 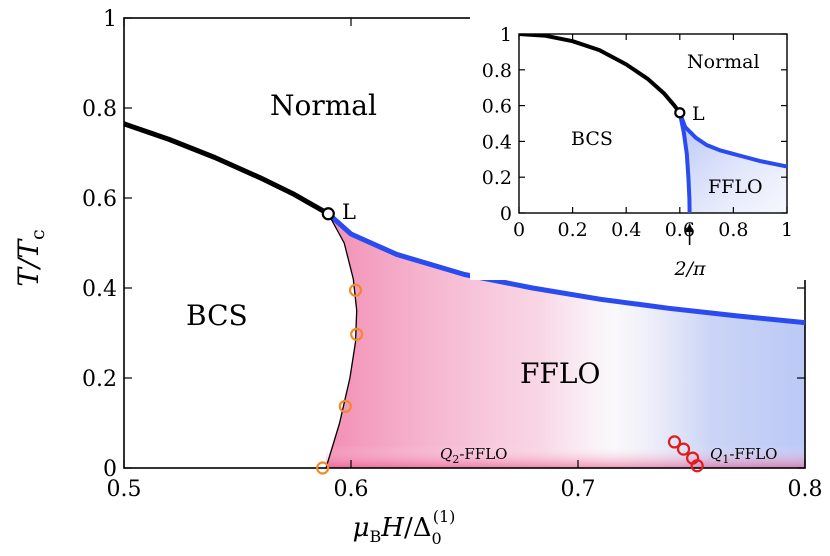 I want to click on region-bcs-label: BCS, so click(x=217, y=315).